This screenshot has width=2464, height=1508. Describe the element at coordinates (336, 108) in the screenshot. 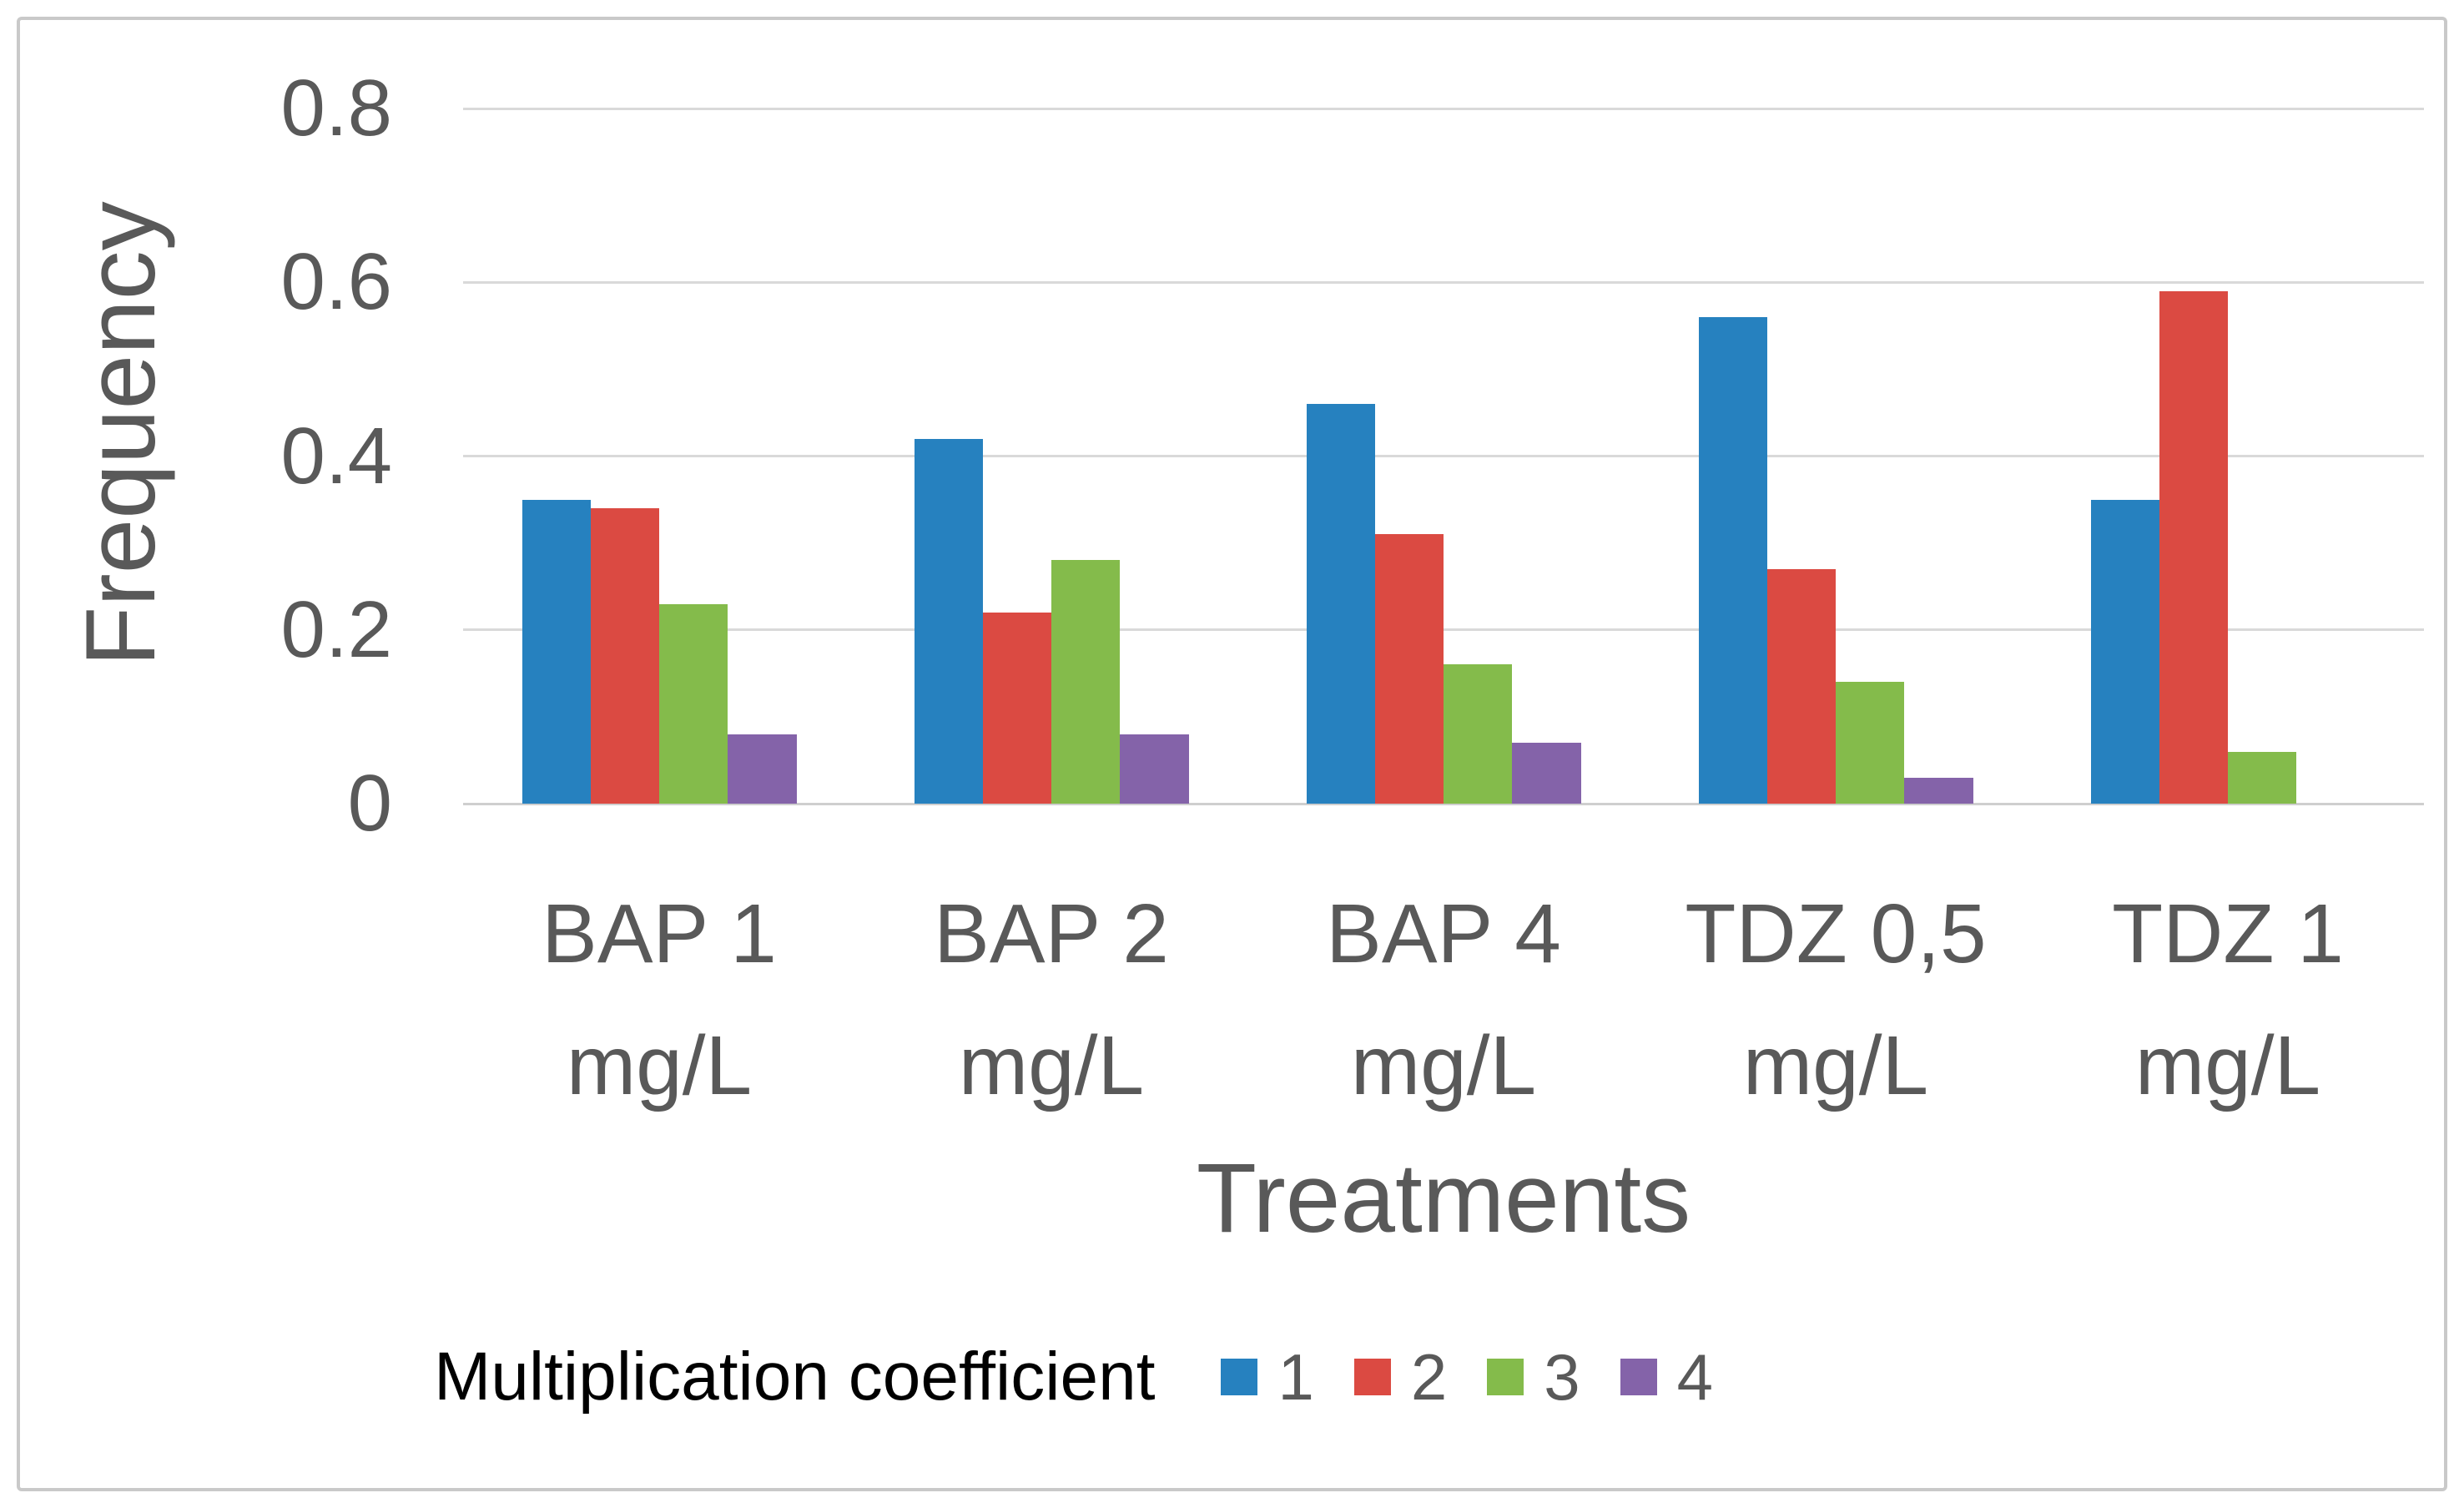

I see `y-tick-label: 0.8` at that location.